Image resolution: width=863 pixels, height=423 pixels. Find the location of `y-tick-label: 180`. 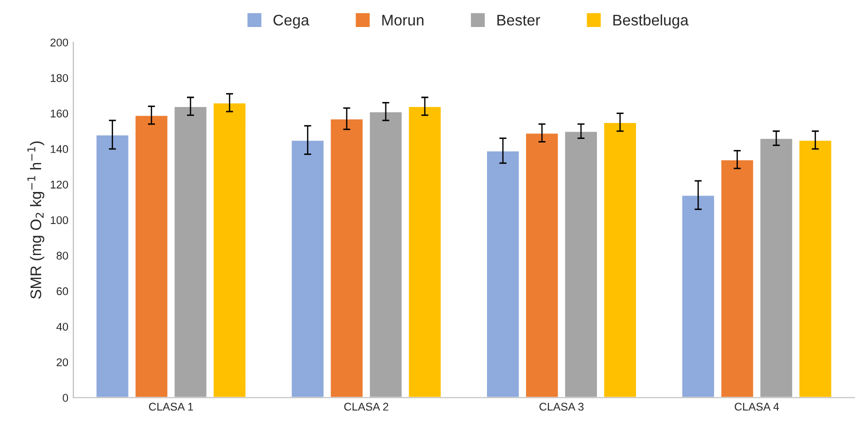

y-tick-label: 180 is located at coordinates (59, 78).